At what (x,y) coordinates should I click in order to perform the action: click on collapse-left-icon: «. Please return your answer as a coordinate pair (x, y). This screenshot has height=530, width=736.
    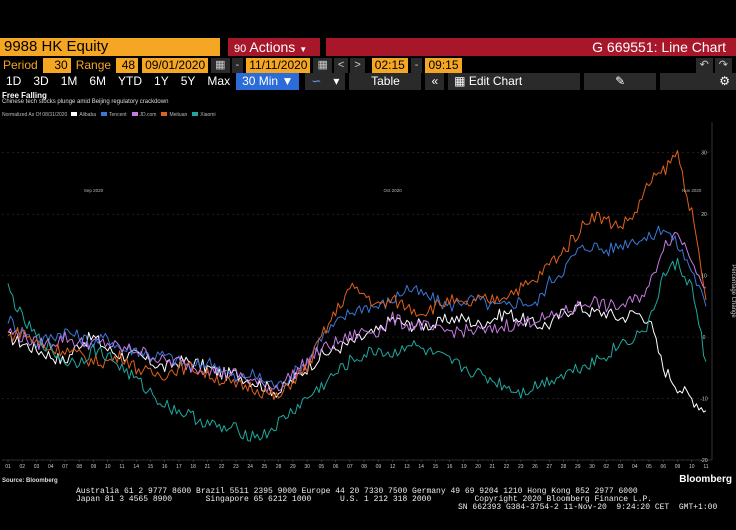
    Looking at the image, I should click on (435, 81).